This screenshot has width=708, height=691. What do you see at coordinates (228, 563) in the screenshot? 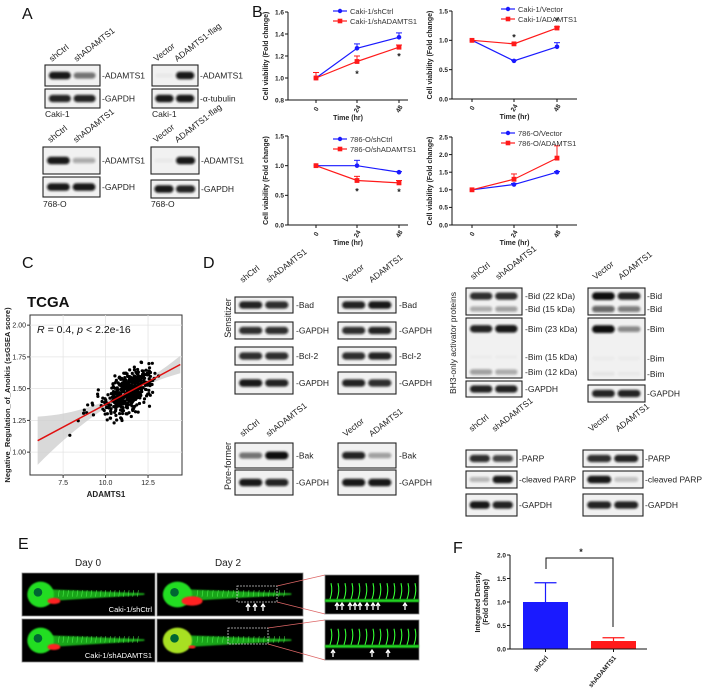
I see `day2-label: Day 2` at bounding box center [228, 563].